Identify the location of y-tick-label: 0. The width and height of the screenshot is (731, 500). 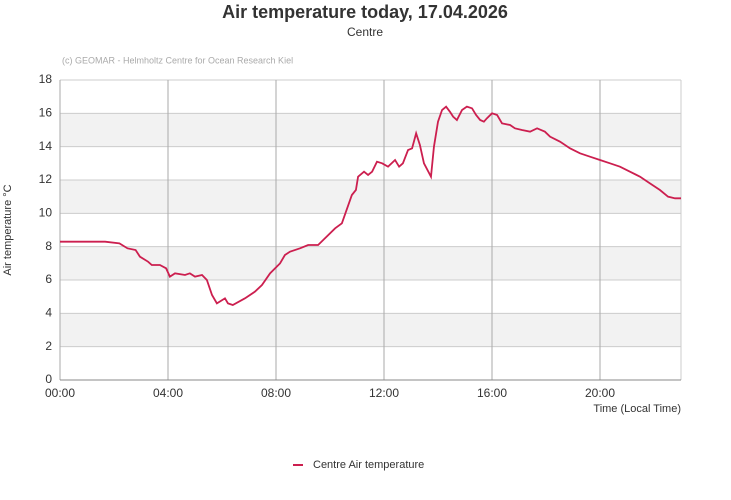
(48, 379).